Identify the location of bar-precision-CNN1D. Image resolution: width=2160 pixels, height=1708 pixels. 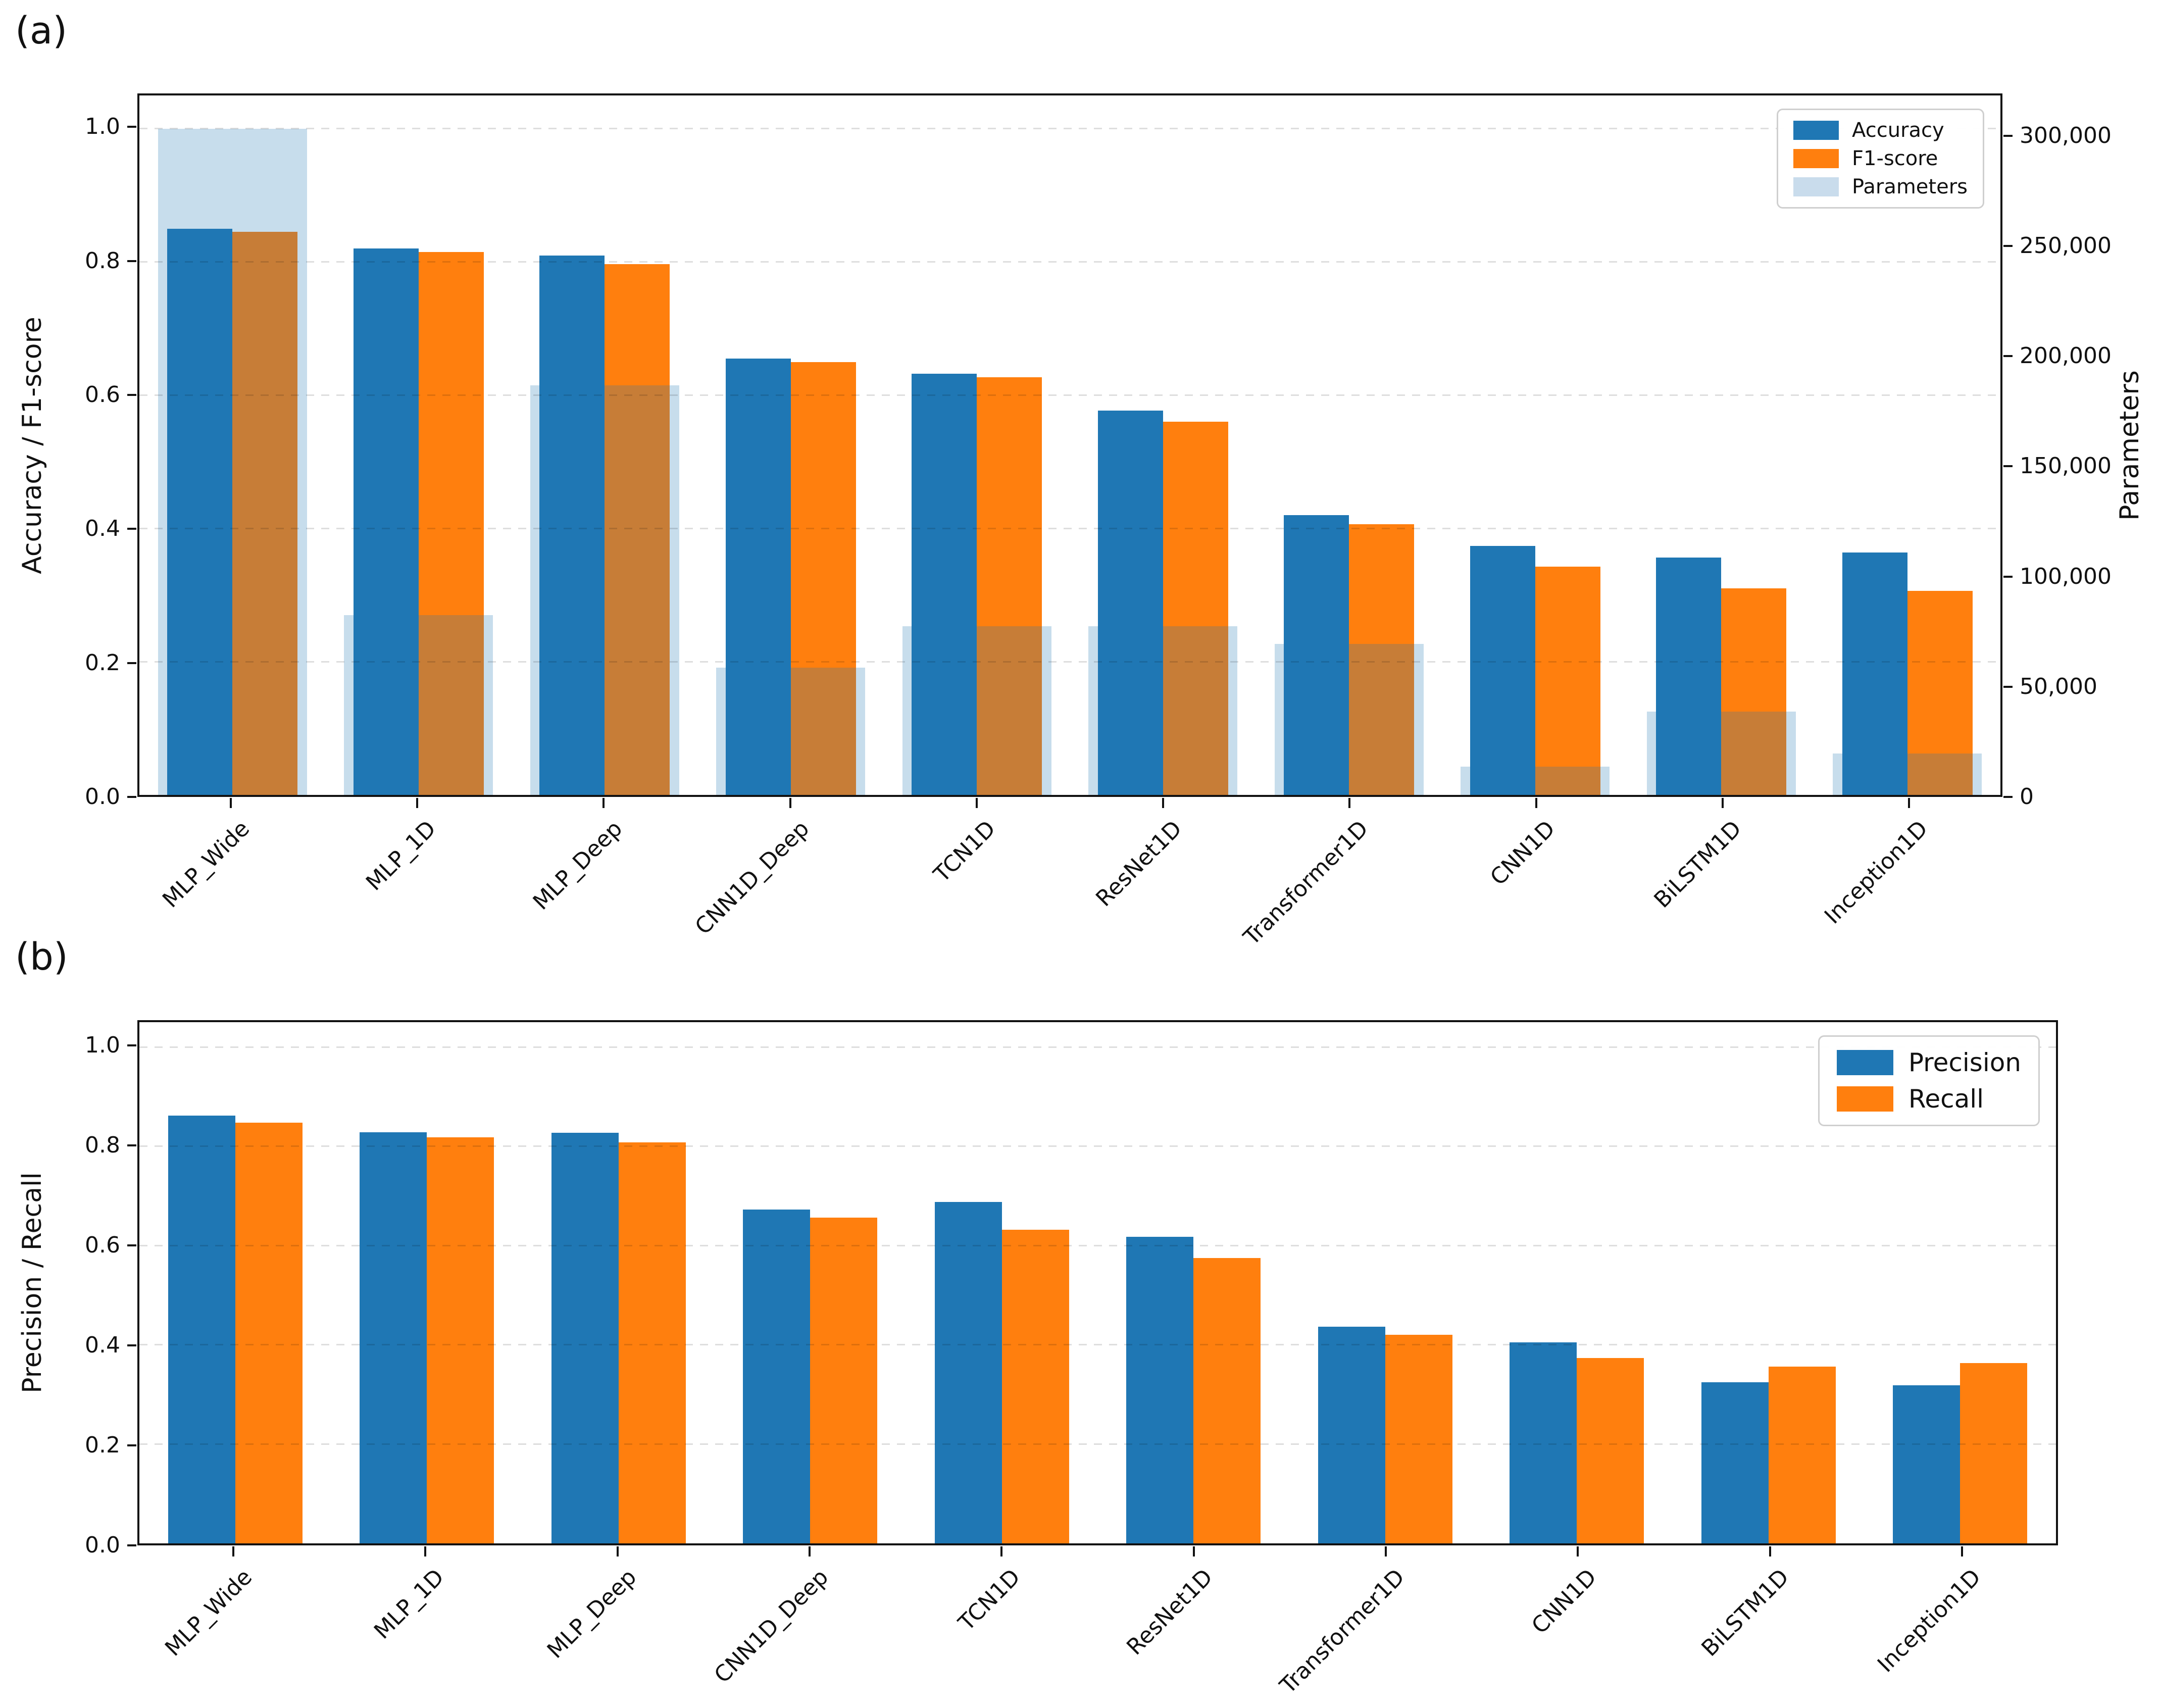
(1543, 1443).